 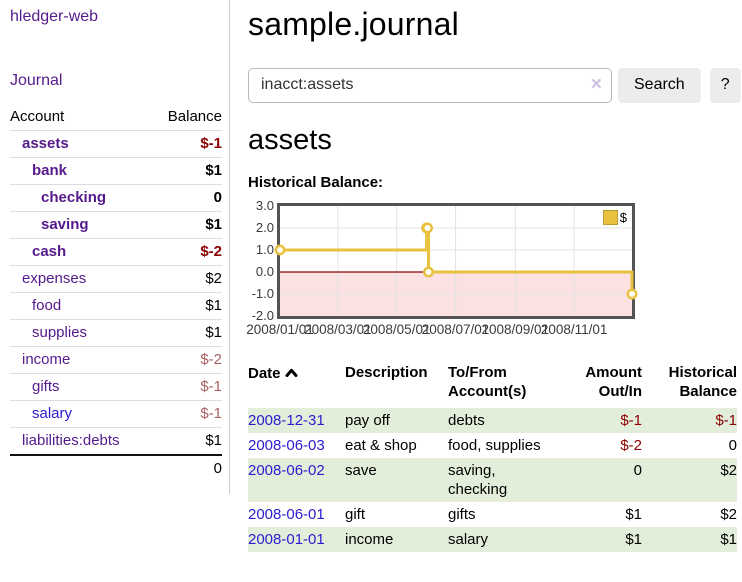 I want to click on y-axis-tick-label: 0.0, so click(x=264, y=272).